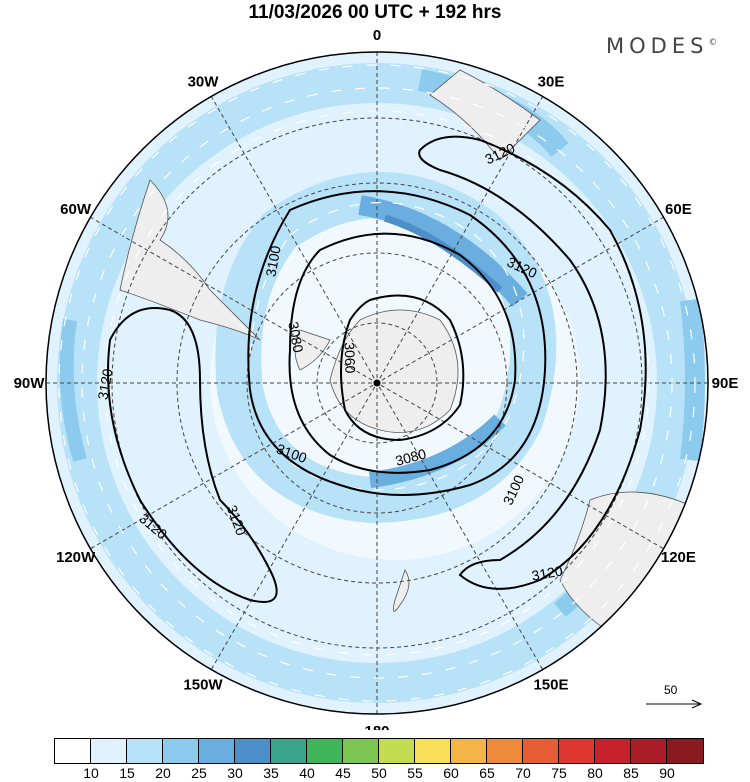 This screenshot has height=782, width=750. I want to click on new-zealand-land, so click(401, 590).